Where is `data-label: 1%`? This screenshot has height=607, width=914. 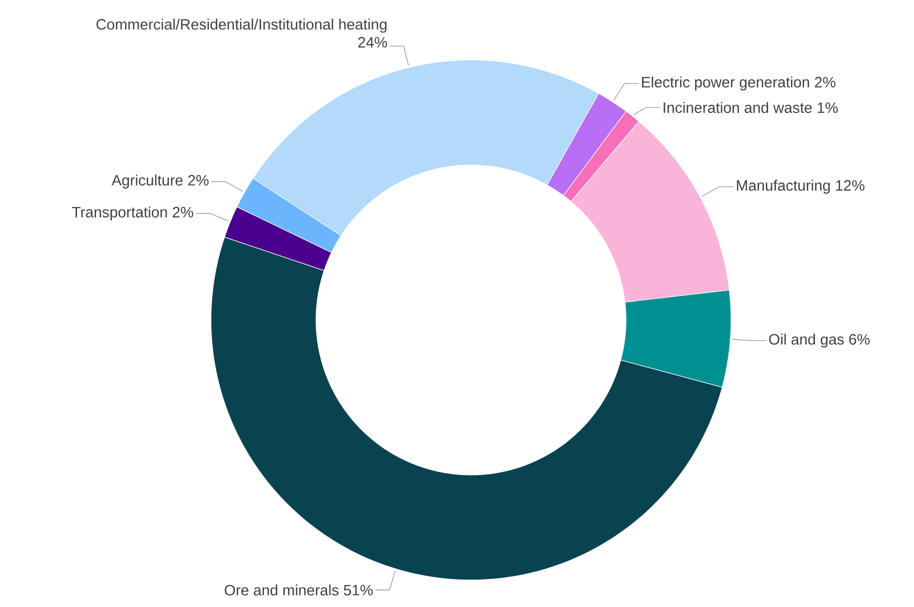
data-label: 1% is located at coordinates (828, 107).